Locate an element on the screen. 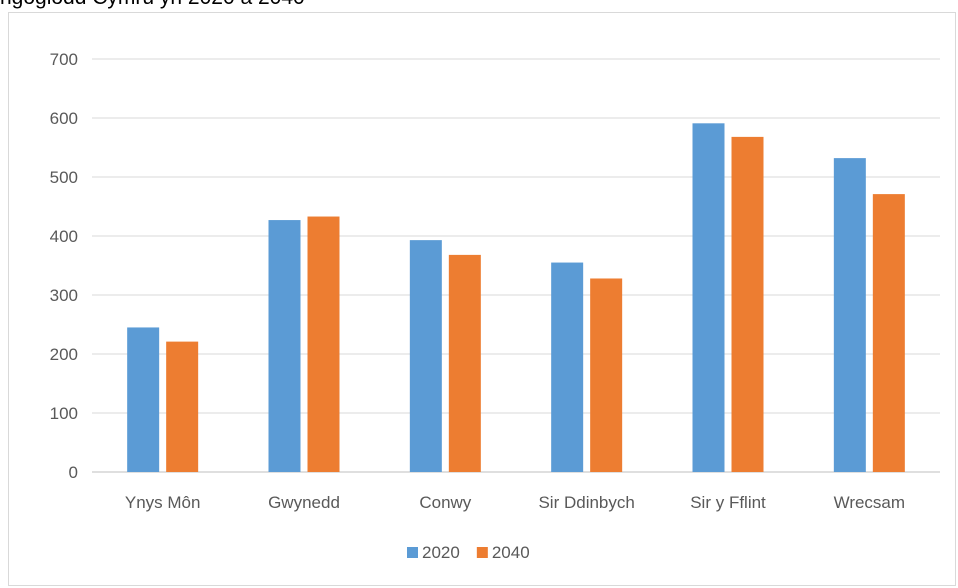 This screenshot has height=588, width=958. y-tick-label: 300 is located at coordinates (64, 295).